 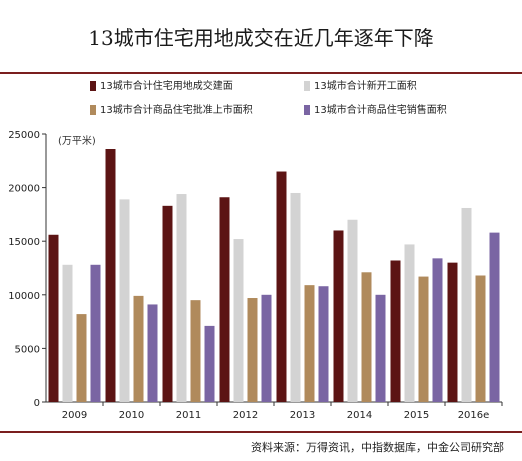 I want to click on x-tick-label: 2013, so click(x=302, y=415).